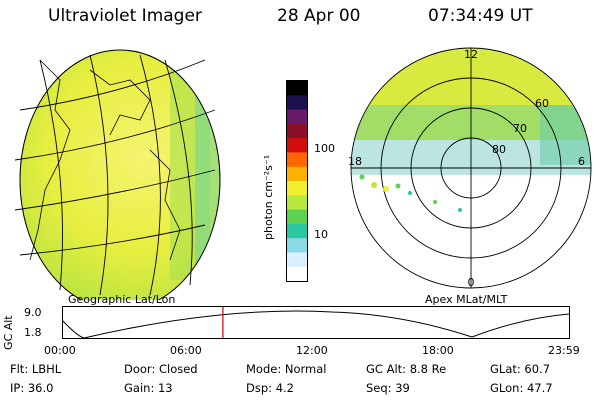  I want to click on status-mode: Mode: Normal, so click(286, 369).